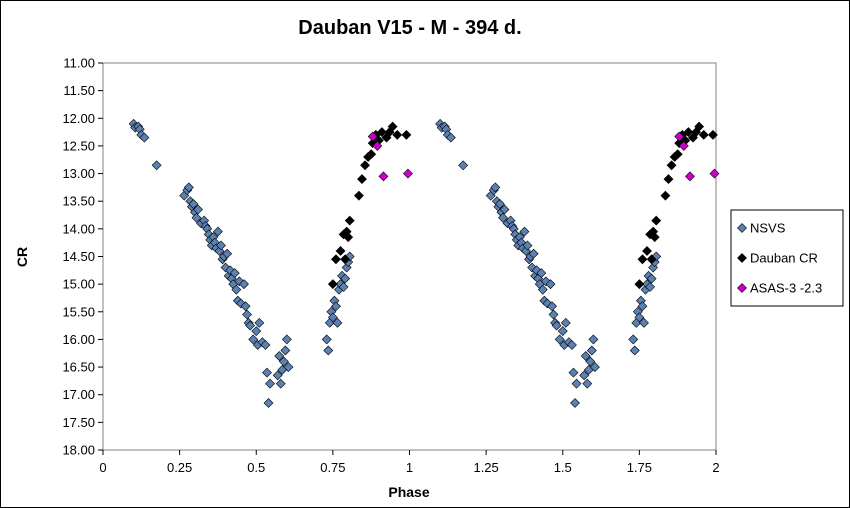  Describe the element at coordinates (332, 467) in the screenshot. I see `x-tick-label: 0.75` at that location.